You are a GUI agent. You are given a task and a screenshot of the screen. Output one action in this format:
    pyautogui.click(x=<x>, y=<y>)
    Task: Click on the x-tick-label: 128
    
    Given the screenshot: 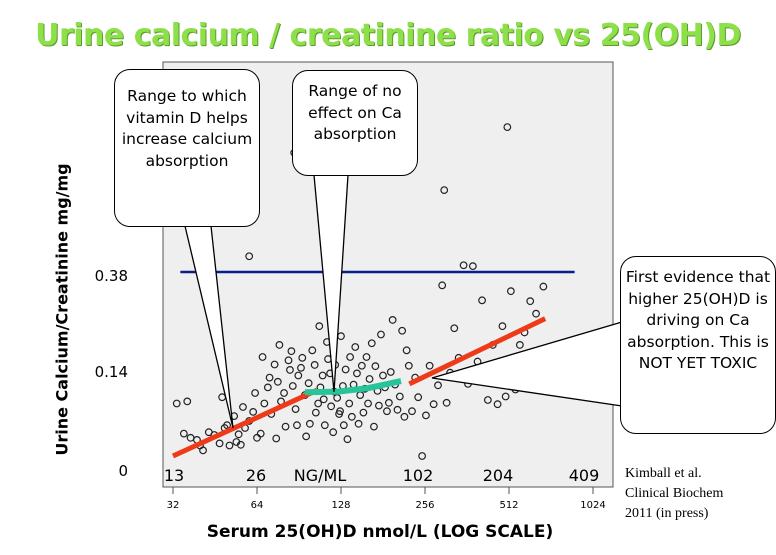 What is the action you would take?
    pyautogui.click(x=340, y=505)
    